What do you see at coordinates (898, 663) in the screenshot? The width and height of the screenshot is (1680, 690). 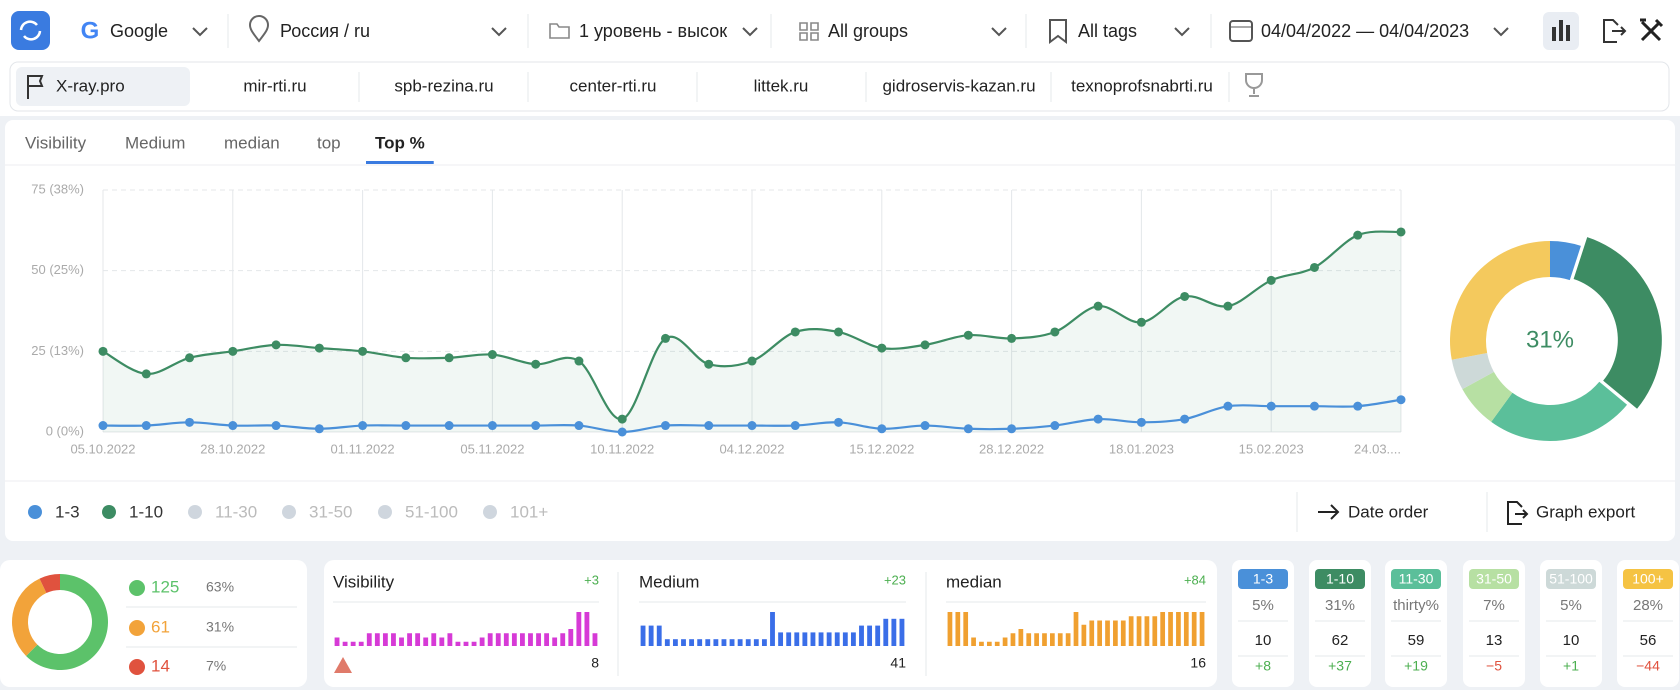 I see `sparkline-current: 41` at bounding box center [898, 663].